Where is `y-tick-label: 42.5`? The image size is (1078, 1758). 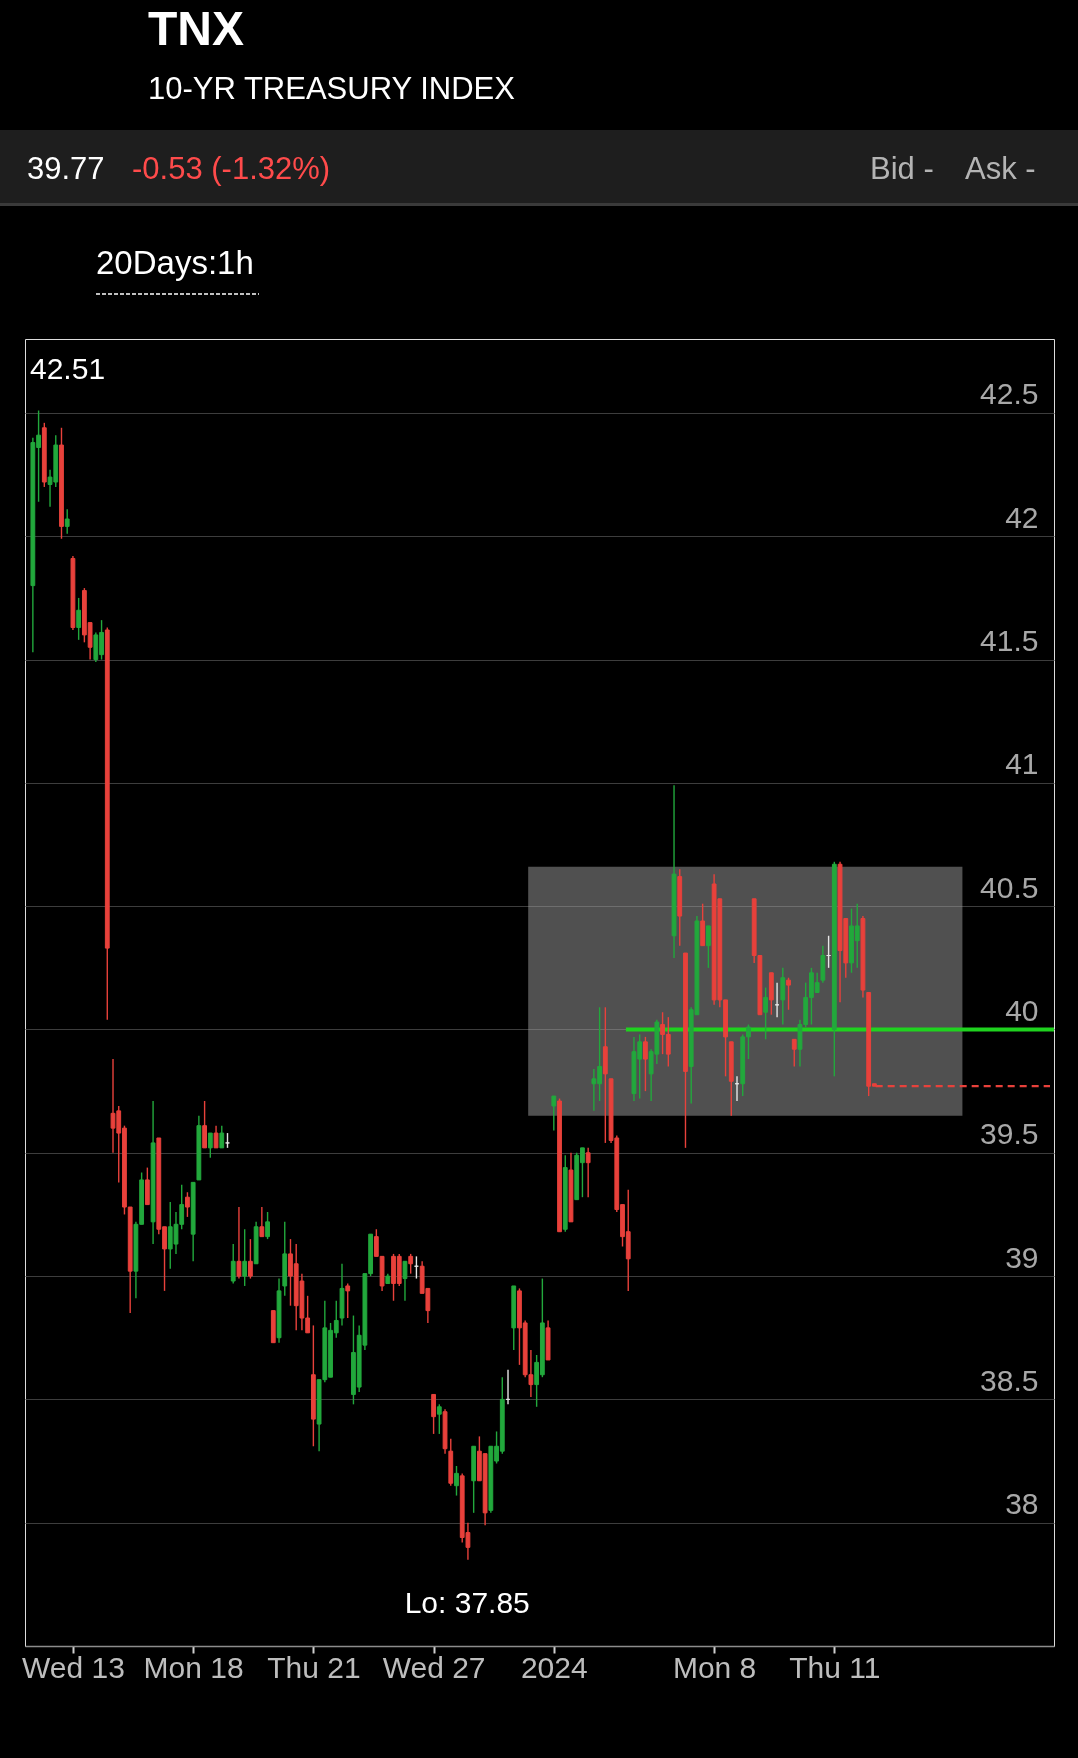 y-tick-label: 42.5 is located at coordinates (1009, 394).